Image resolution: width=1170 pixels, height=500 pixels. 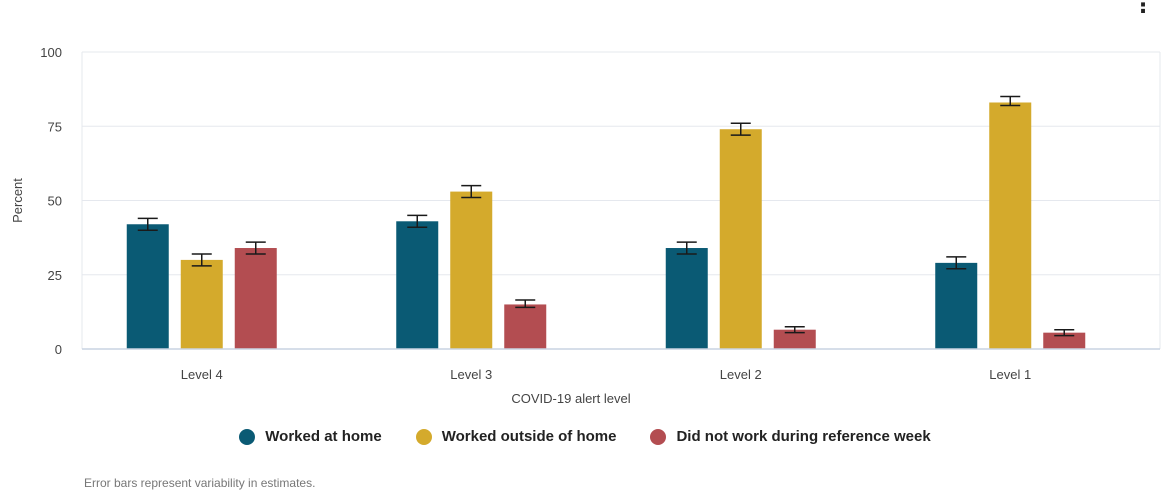 I want to click on x-tick-label: Level 3, so click(x=471, y=374).